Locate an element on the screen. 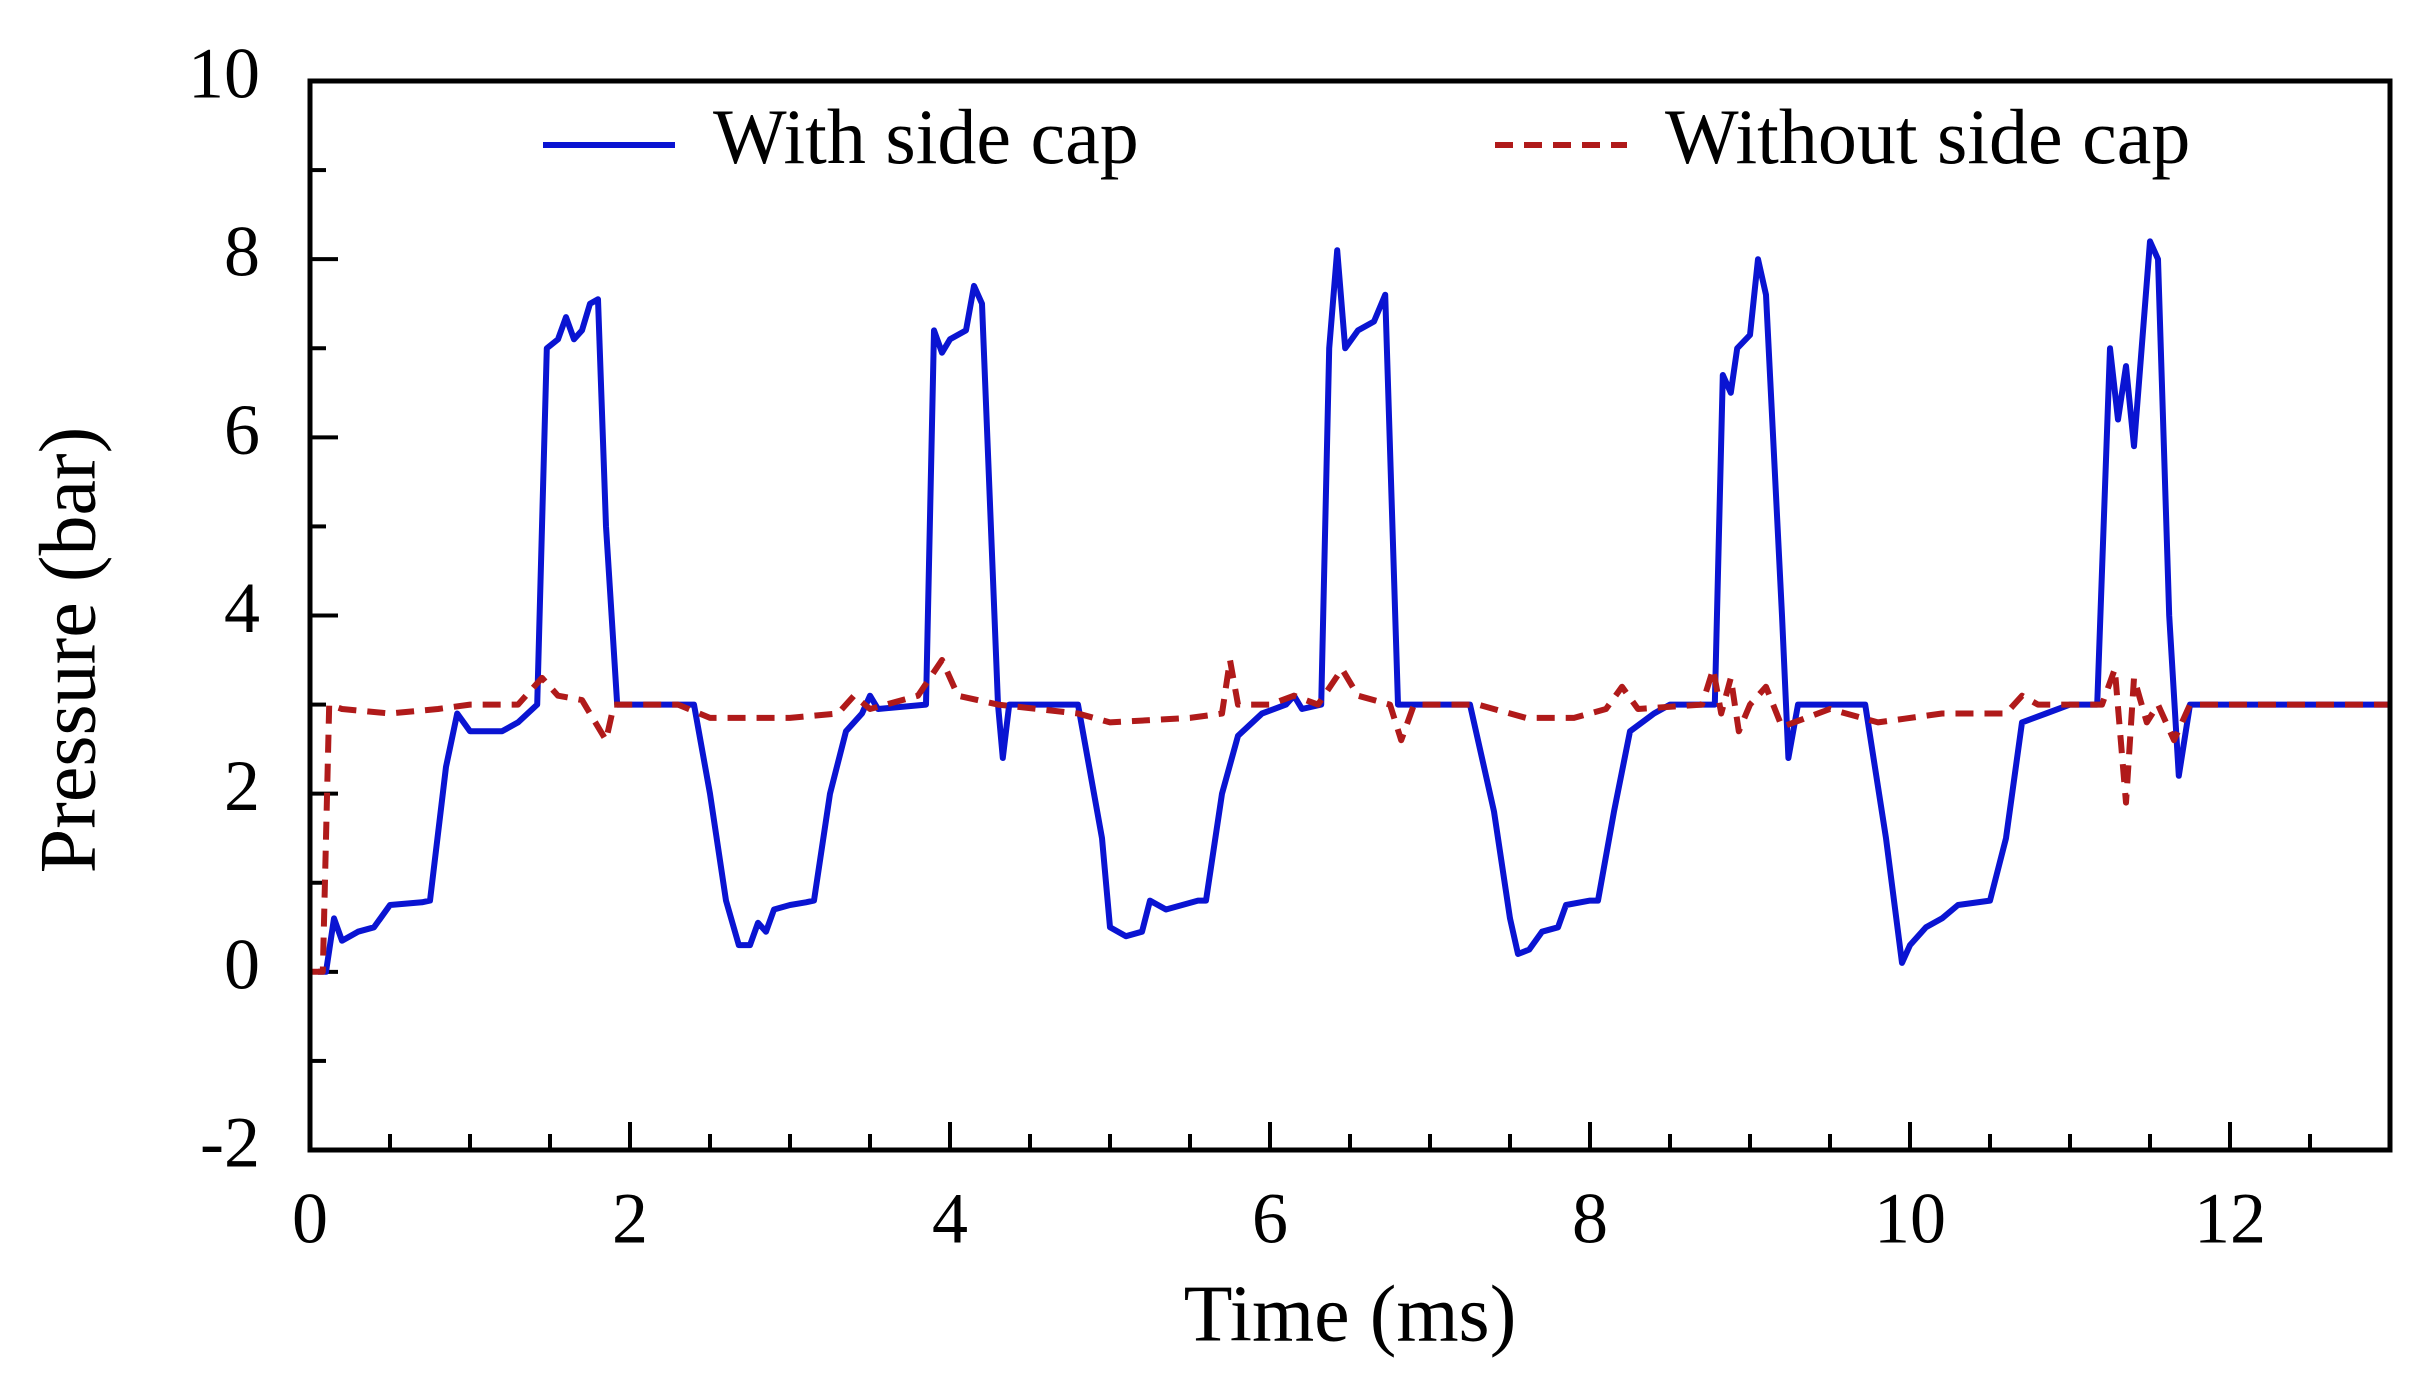 This screenshot has height=1386, width=2426. y-tick-label: 0 is located at coordinates (242, 964).